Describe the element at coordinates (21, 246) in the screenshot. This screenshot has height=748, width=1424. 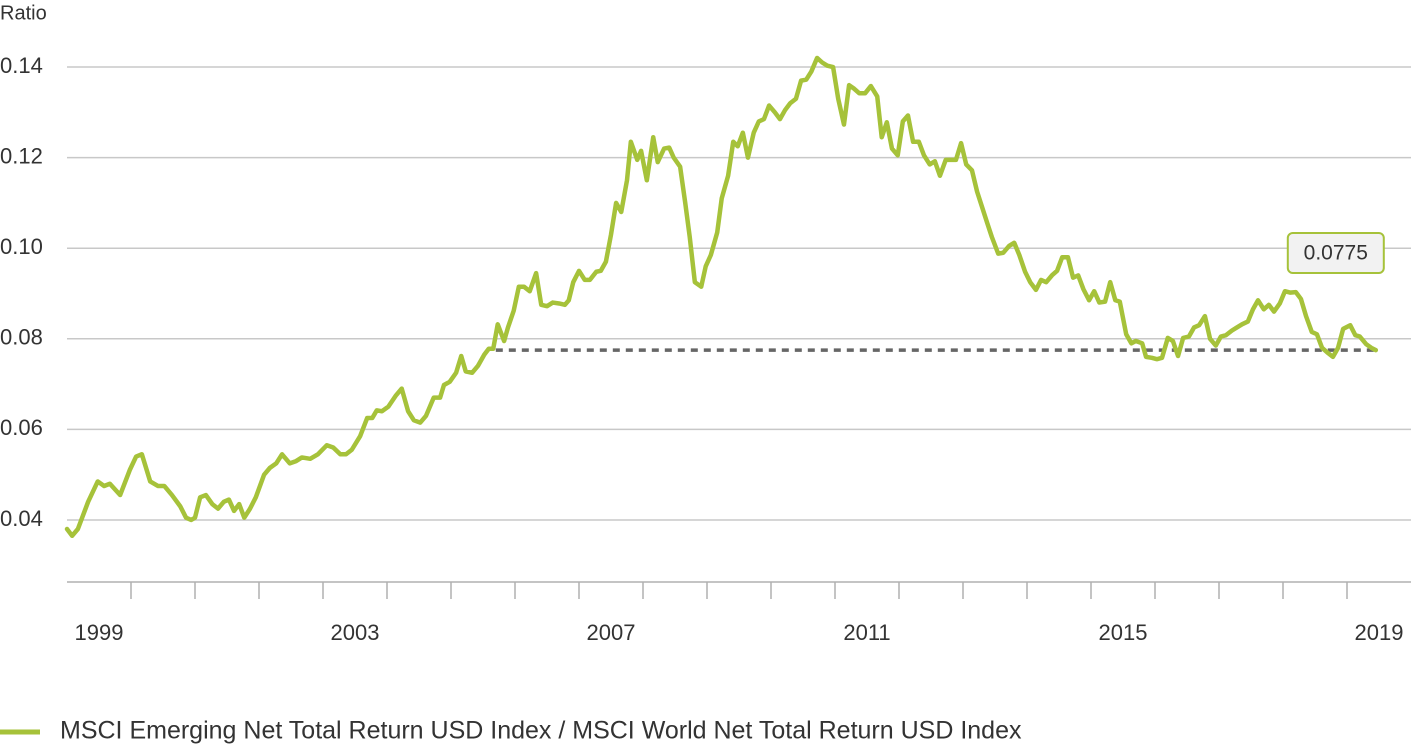
I see `y-tick-label: 0.10` at that location.